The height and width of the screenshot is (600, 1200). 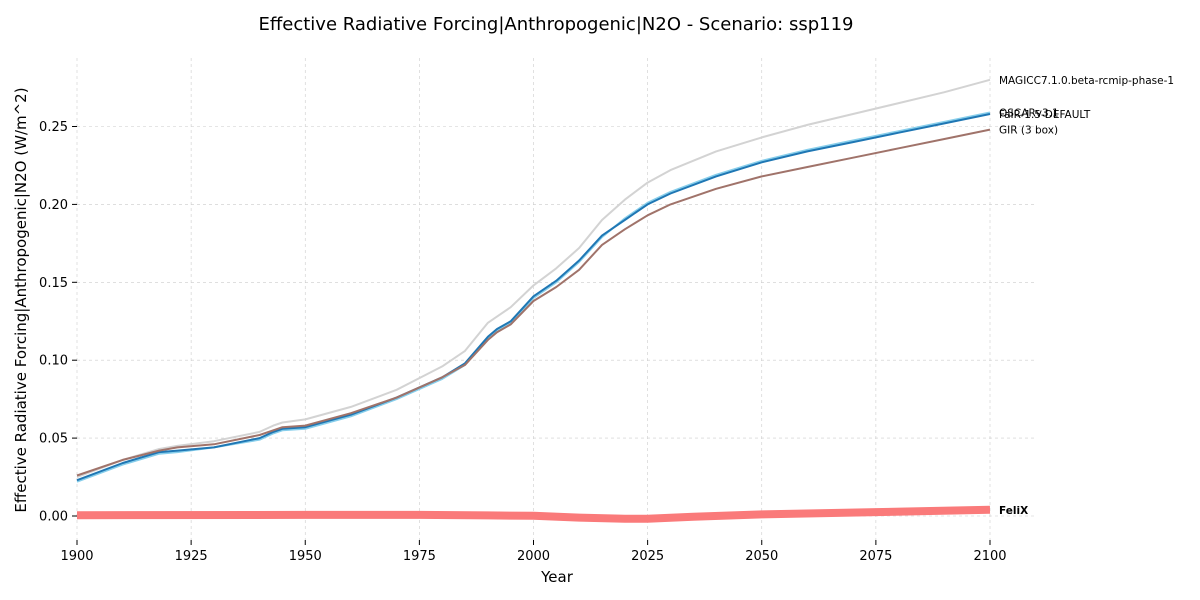 What do you see at coordinates (53, 205) in the screenshot?
I see `y-tick-label: 0.20` at bounding box center [53, 205].